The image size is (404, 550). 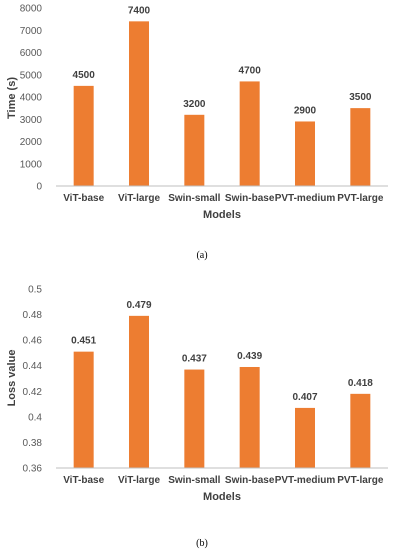 What do you see at coordinates (201, 255) in the screenshot?
I see `panel-label: (a)` at bounding box center [201, 255].